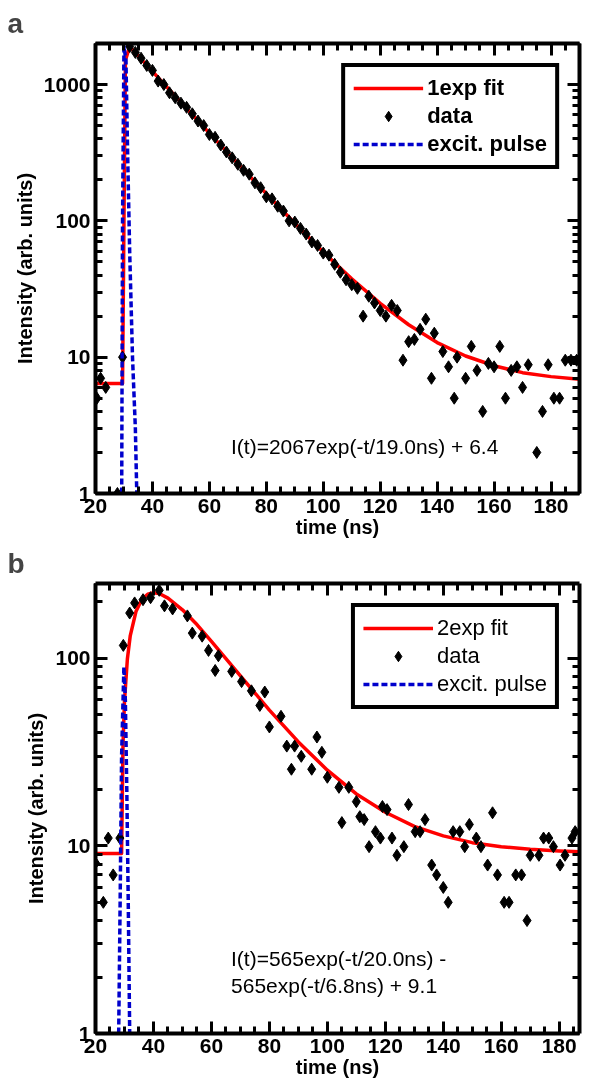  I want to click on chart-title: a, so click(15, 23).